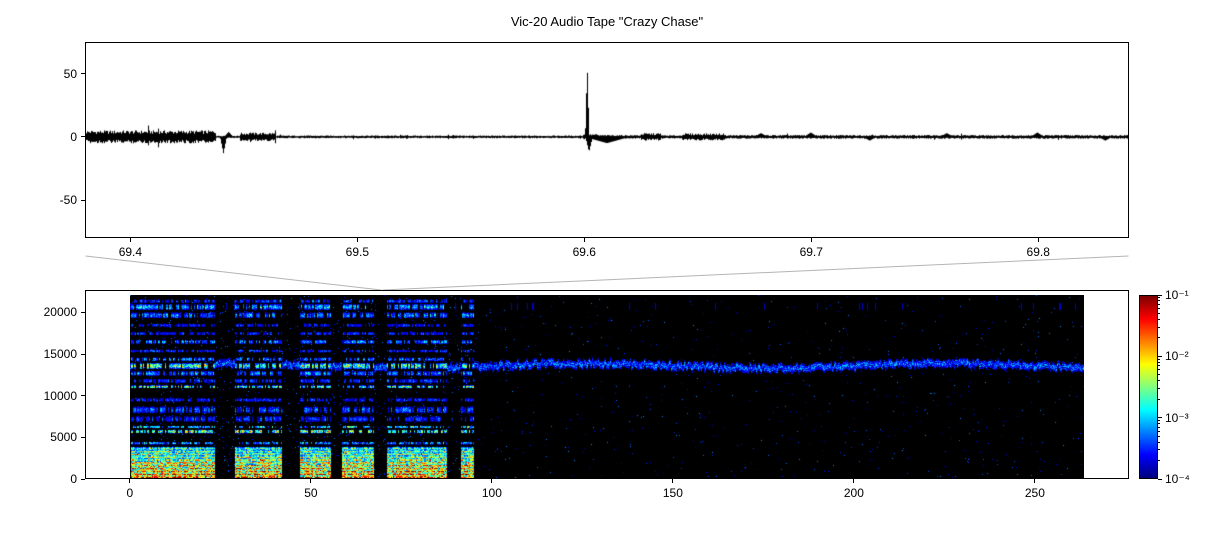  Describe the element at coordinates (68, 200) in the screenshot. I see `y-tick-label: -50` at that location.